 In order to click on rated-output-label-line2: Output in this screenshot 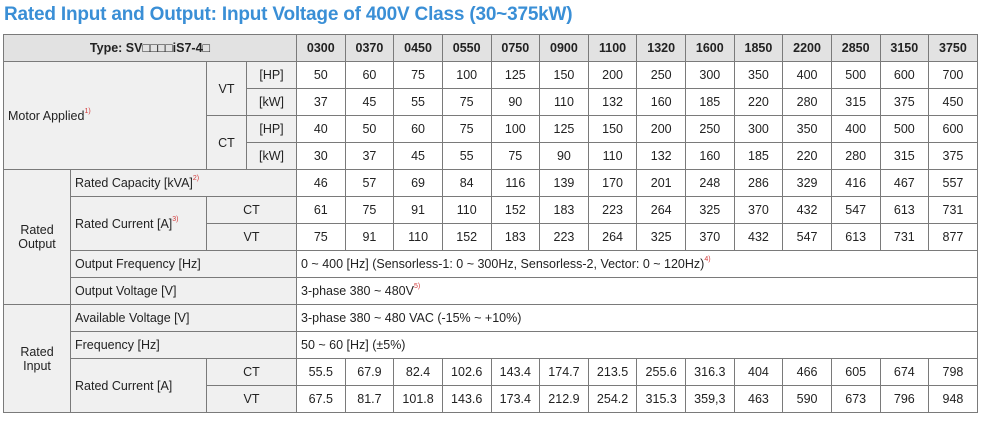, I will do `click(37, 244)`.